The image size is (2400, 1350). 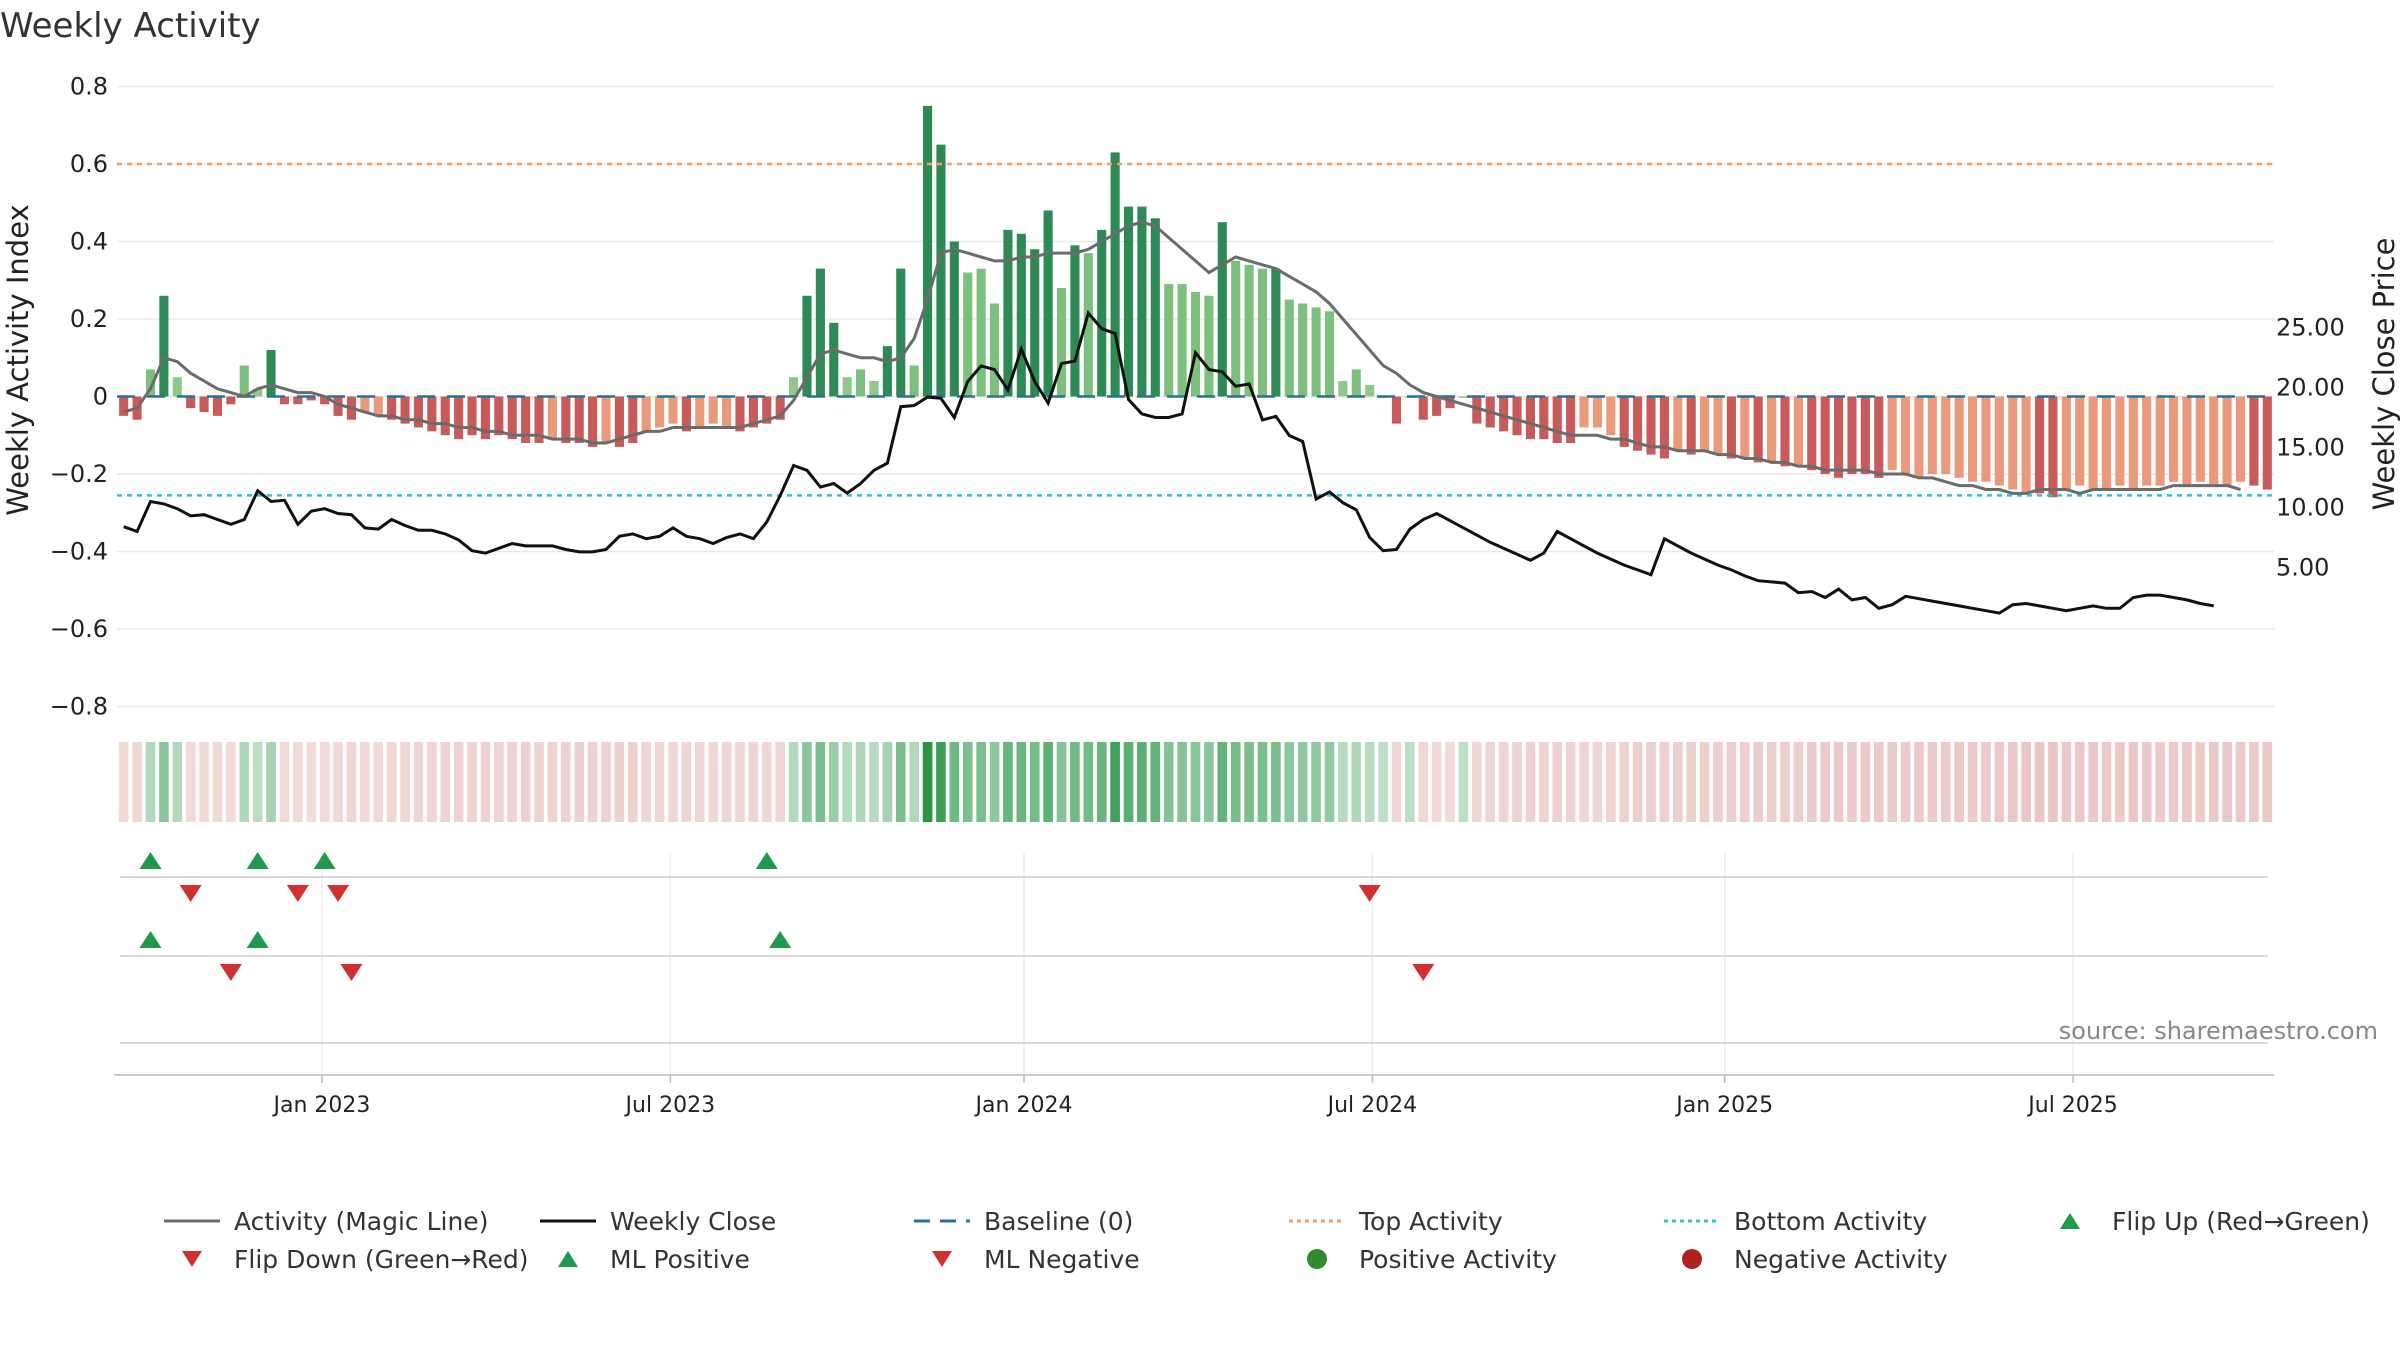 I want to click on legend-label: Activity (Magic Line), so click(x=361, y=1221).